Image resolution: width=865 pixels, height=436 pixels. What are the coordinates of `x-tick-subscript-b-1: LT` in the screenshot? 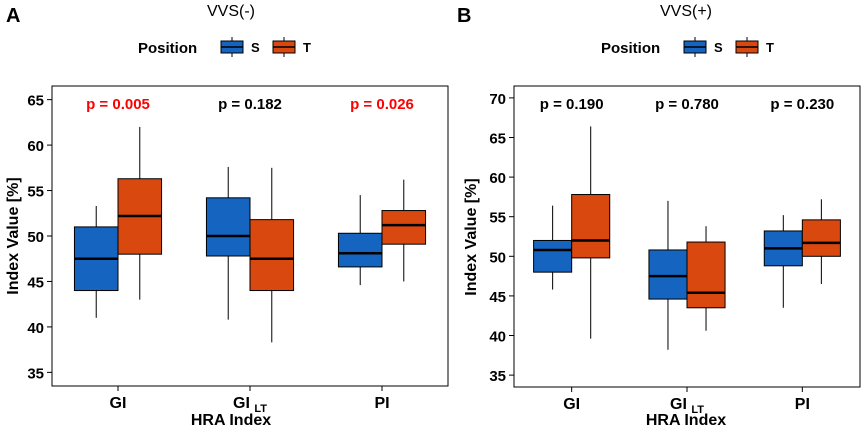 It's located at (697, 410).